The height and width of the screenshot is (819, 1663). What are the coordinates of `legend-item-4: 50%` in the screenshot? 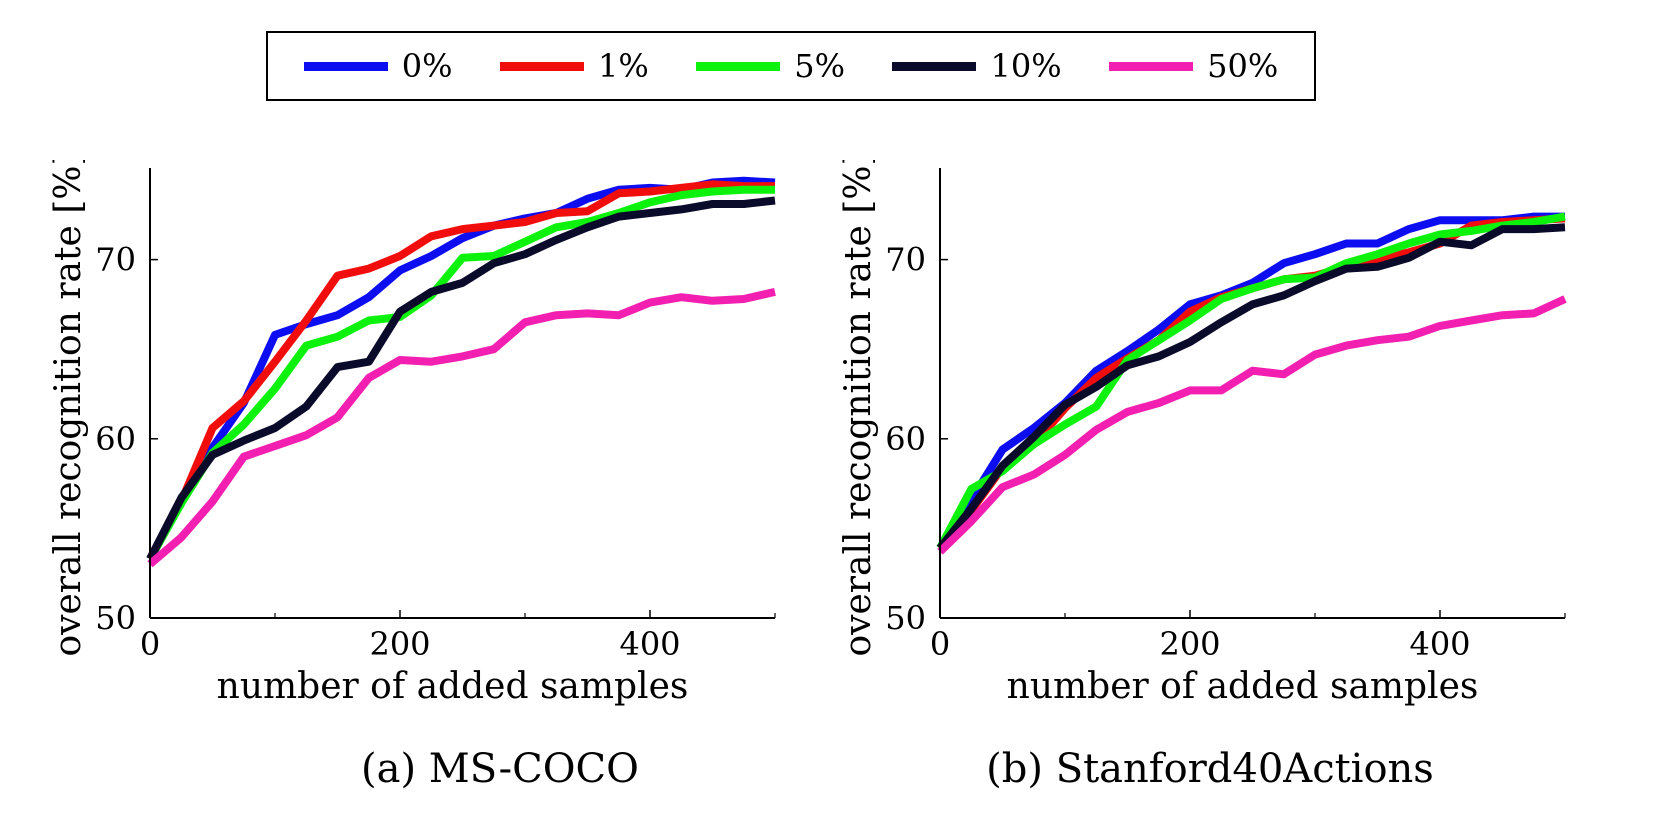 It's located at (1193, 66).